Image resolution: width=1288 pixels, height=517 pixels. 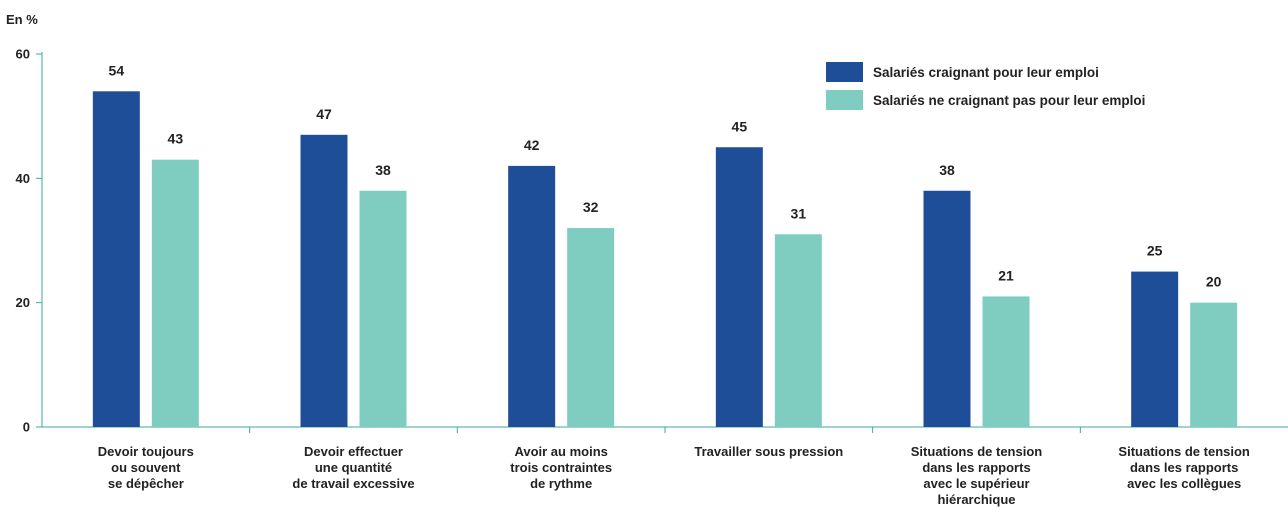 What do you see at coordinates (799, 213) in the screenshot?
I see `data-label: 31` at bounding box center [799, 213].